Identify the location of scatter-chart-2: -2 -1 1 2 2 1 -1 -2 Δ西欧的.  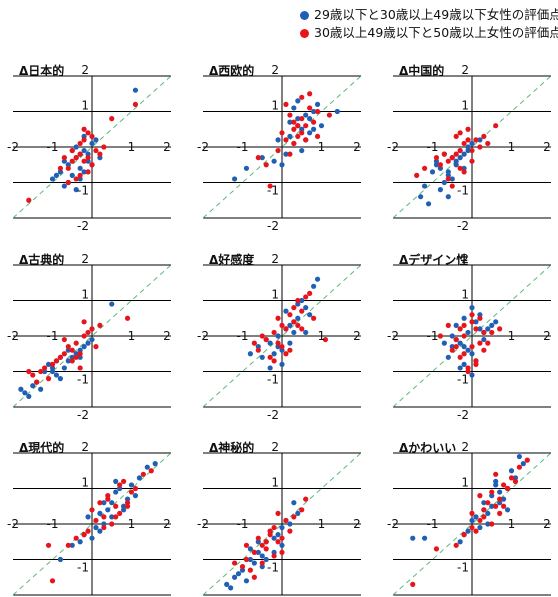
(279, 148).